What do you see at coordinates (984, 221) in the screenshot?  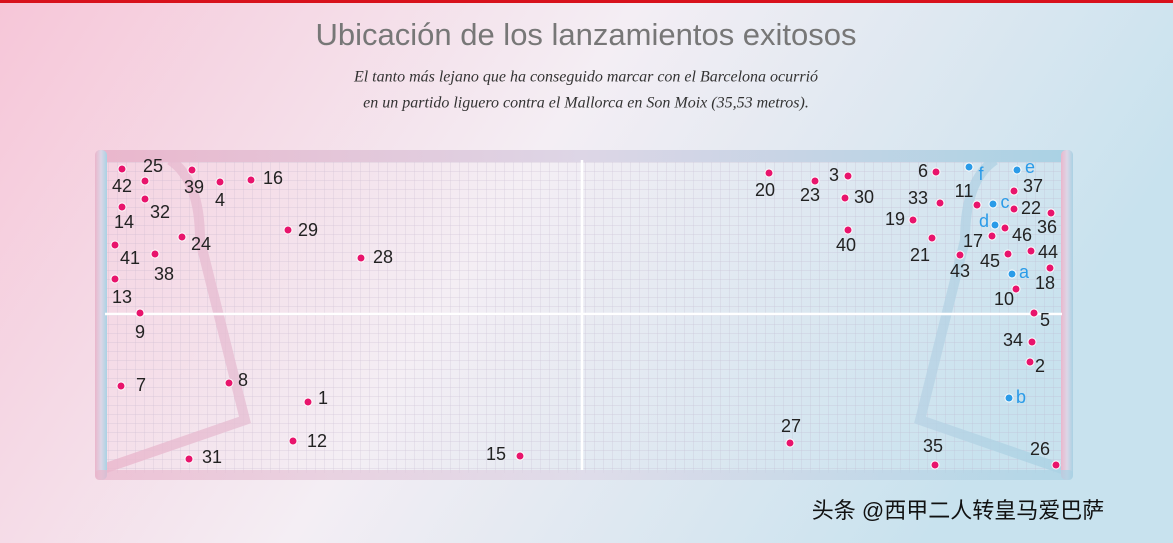 I see `shot-label: d` at bounding box center [984, 221].